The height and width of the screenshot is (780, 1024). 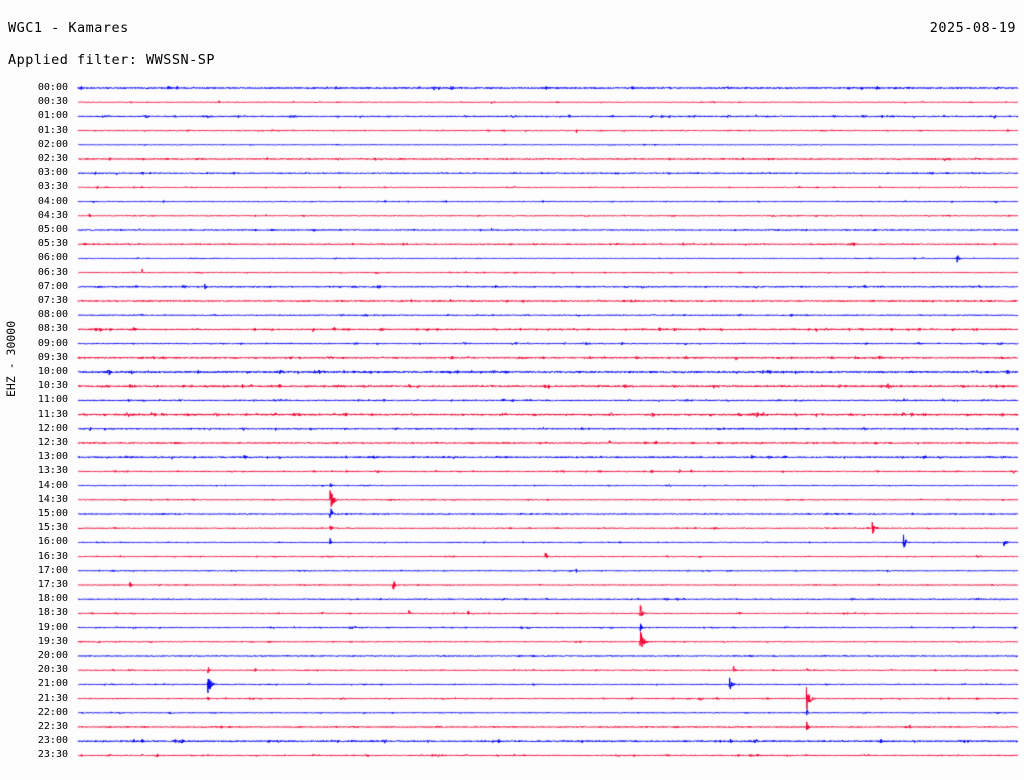 What do you see at coordinates (52, 499) in the screenshot?
I see `time-label: 14:30` at bounding box center [52, 499].